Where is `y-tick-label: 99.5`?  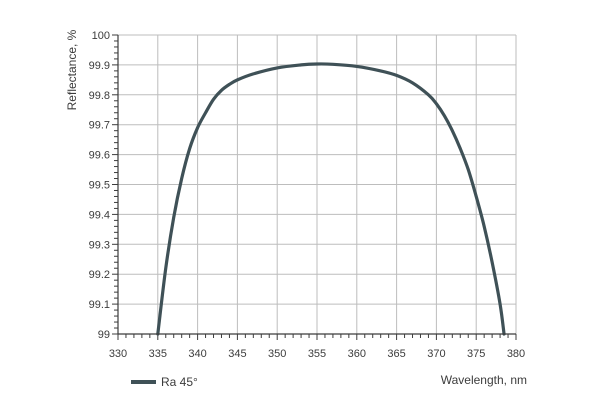
y-tick-label: 99.5 is located at coordinates (99, 186).